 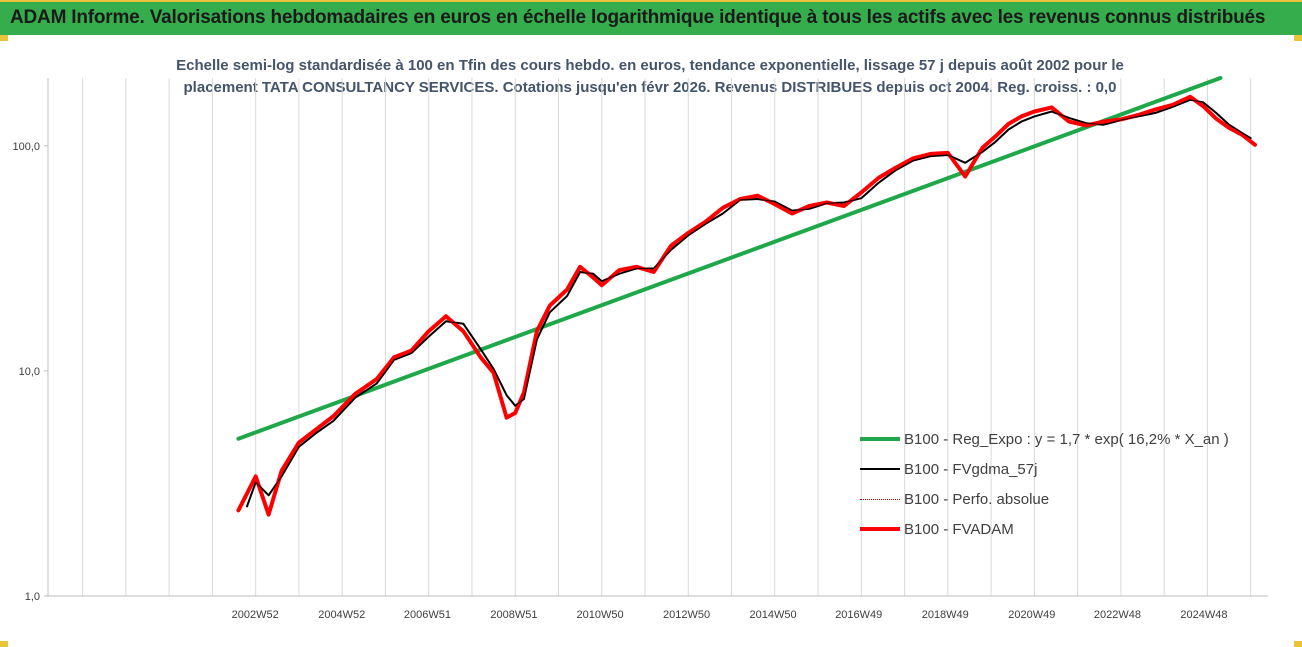 I want to click on x-tick-label: 2018W49, so click(x=945, y=615).